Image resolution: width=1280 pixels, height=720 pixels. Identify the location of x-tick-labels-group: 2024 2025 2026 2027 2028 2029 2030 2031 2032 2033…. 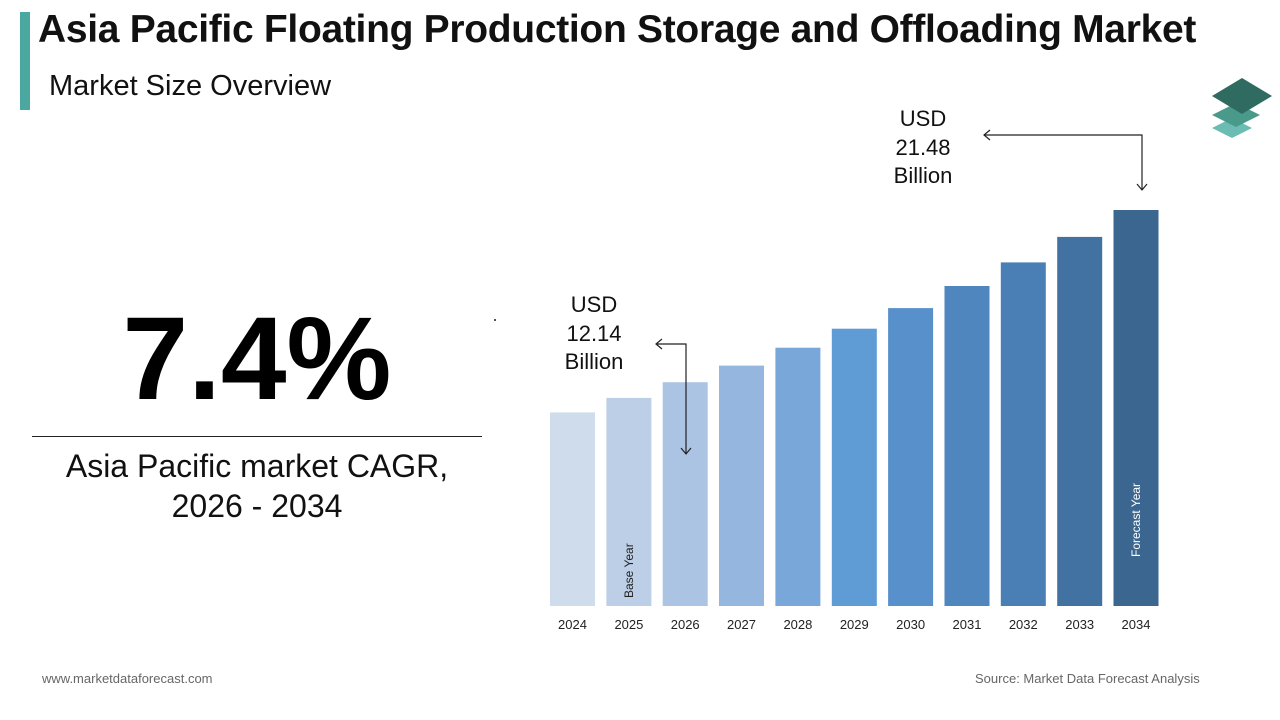
(854, 624).